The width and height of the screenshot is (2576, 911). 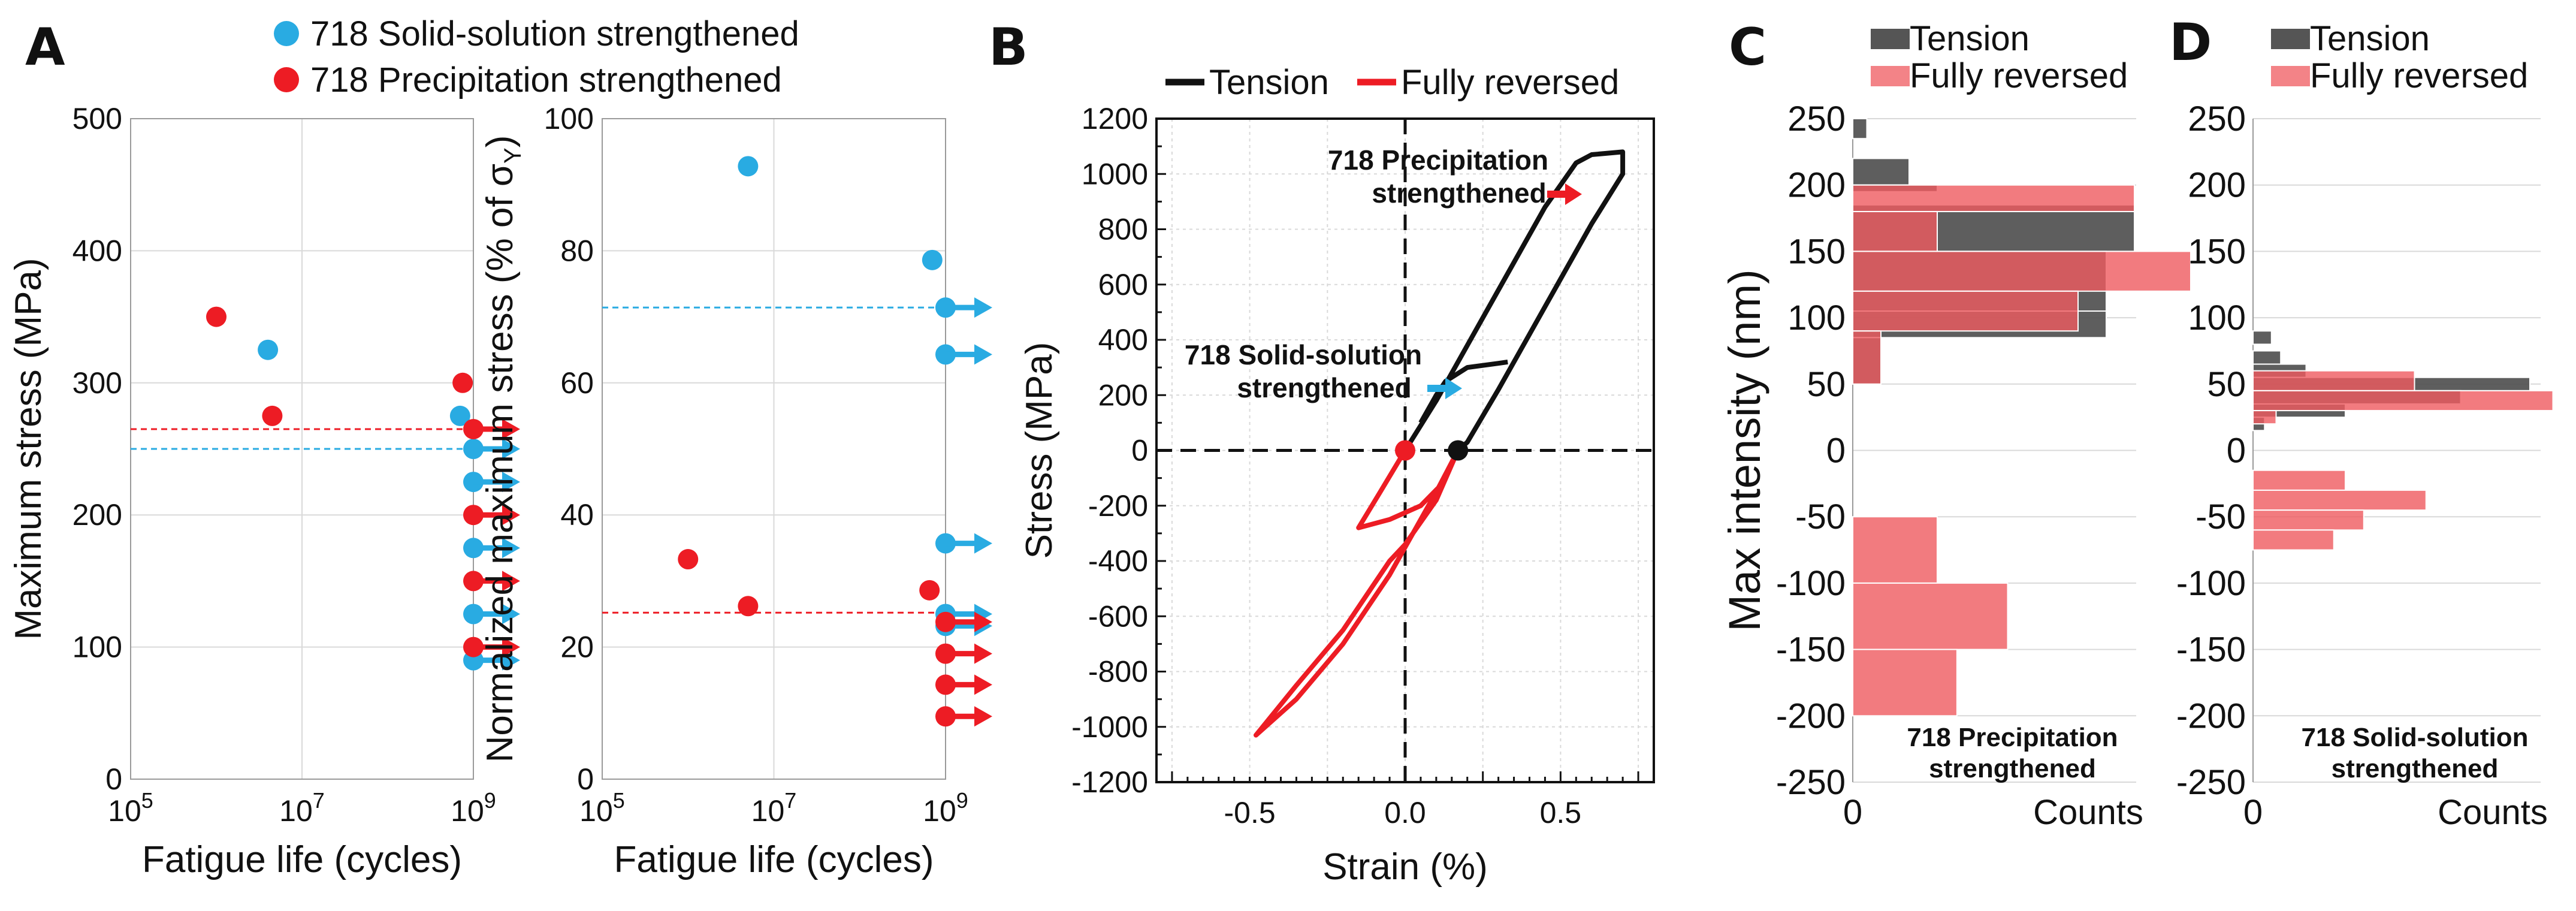 I want to click on origin-marker, so click(x=1405, y=450).